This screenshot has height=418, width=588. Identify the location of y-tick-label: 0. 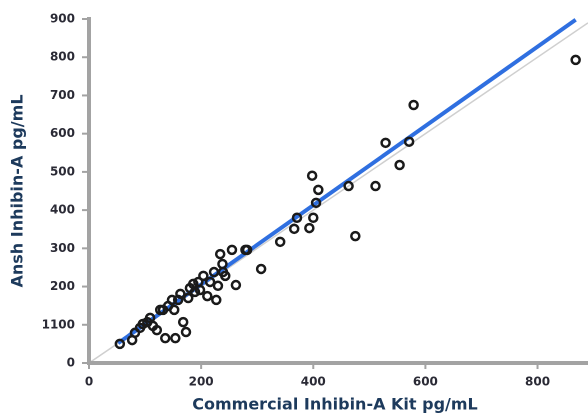
(71, 363).